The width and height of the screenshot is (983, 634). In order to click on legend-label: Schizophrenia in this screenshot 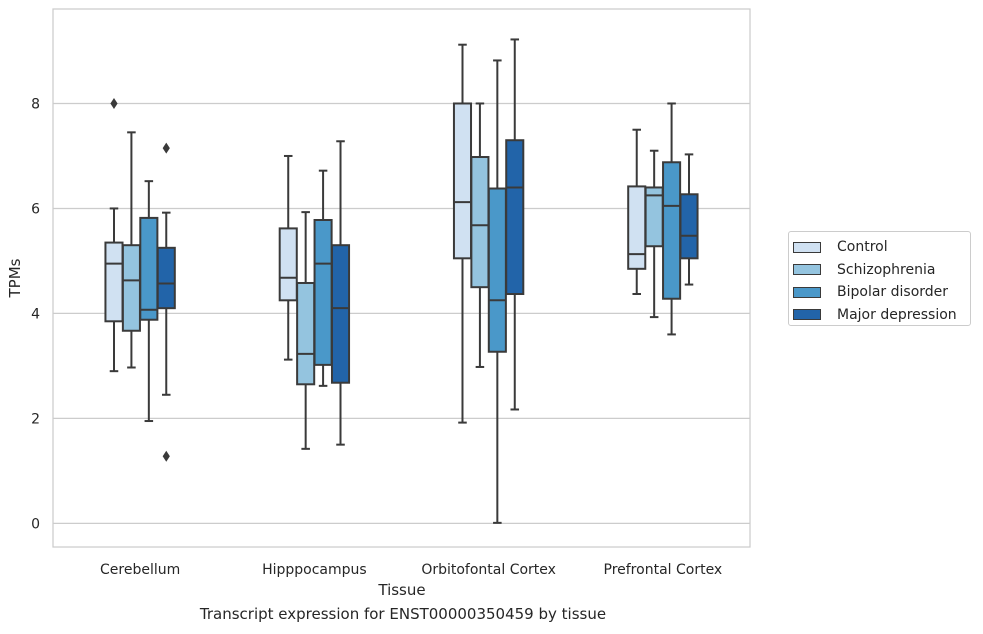, I will do `click(886, 269)`.